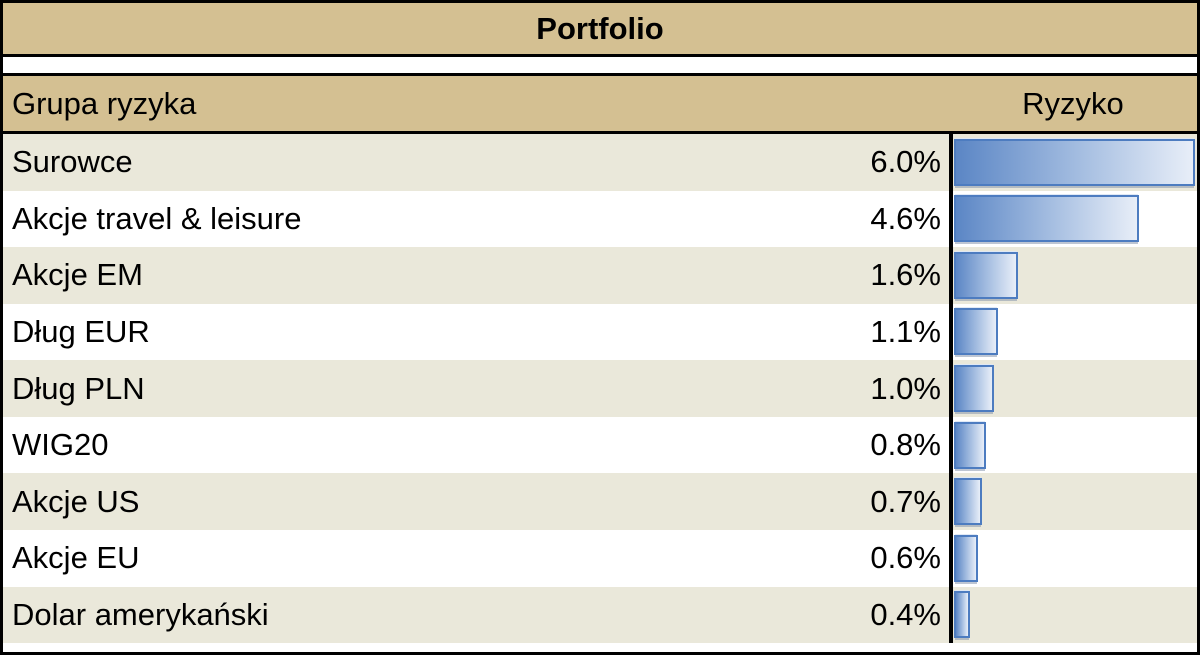 This screenshot has width=1200, height=655. I want to click on table-row: Surowce 6.0%, so click(600, 162).